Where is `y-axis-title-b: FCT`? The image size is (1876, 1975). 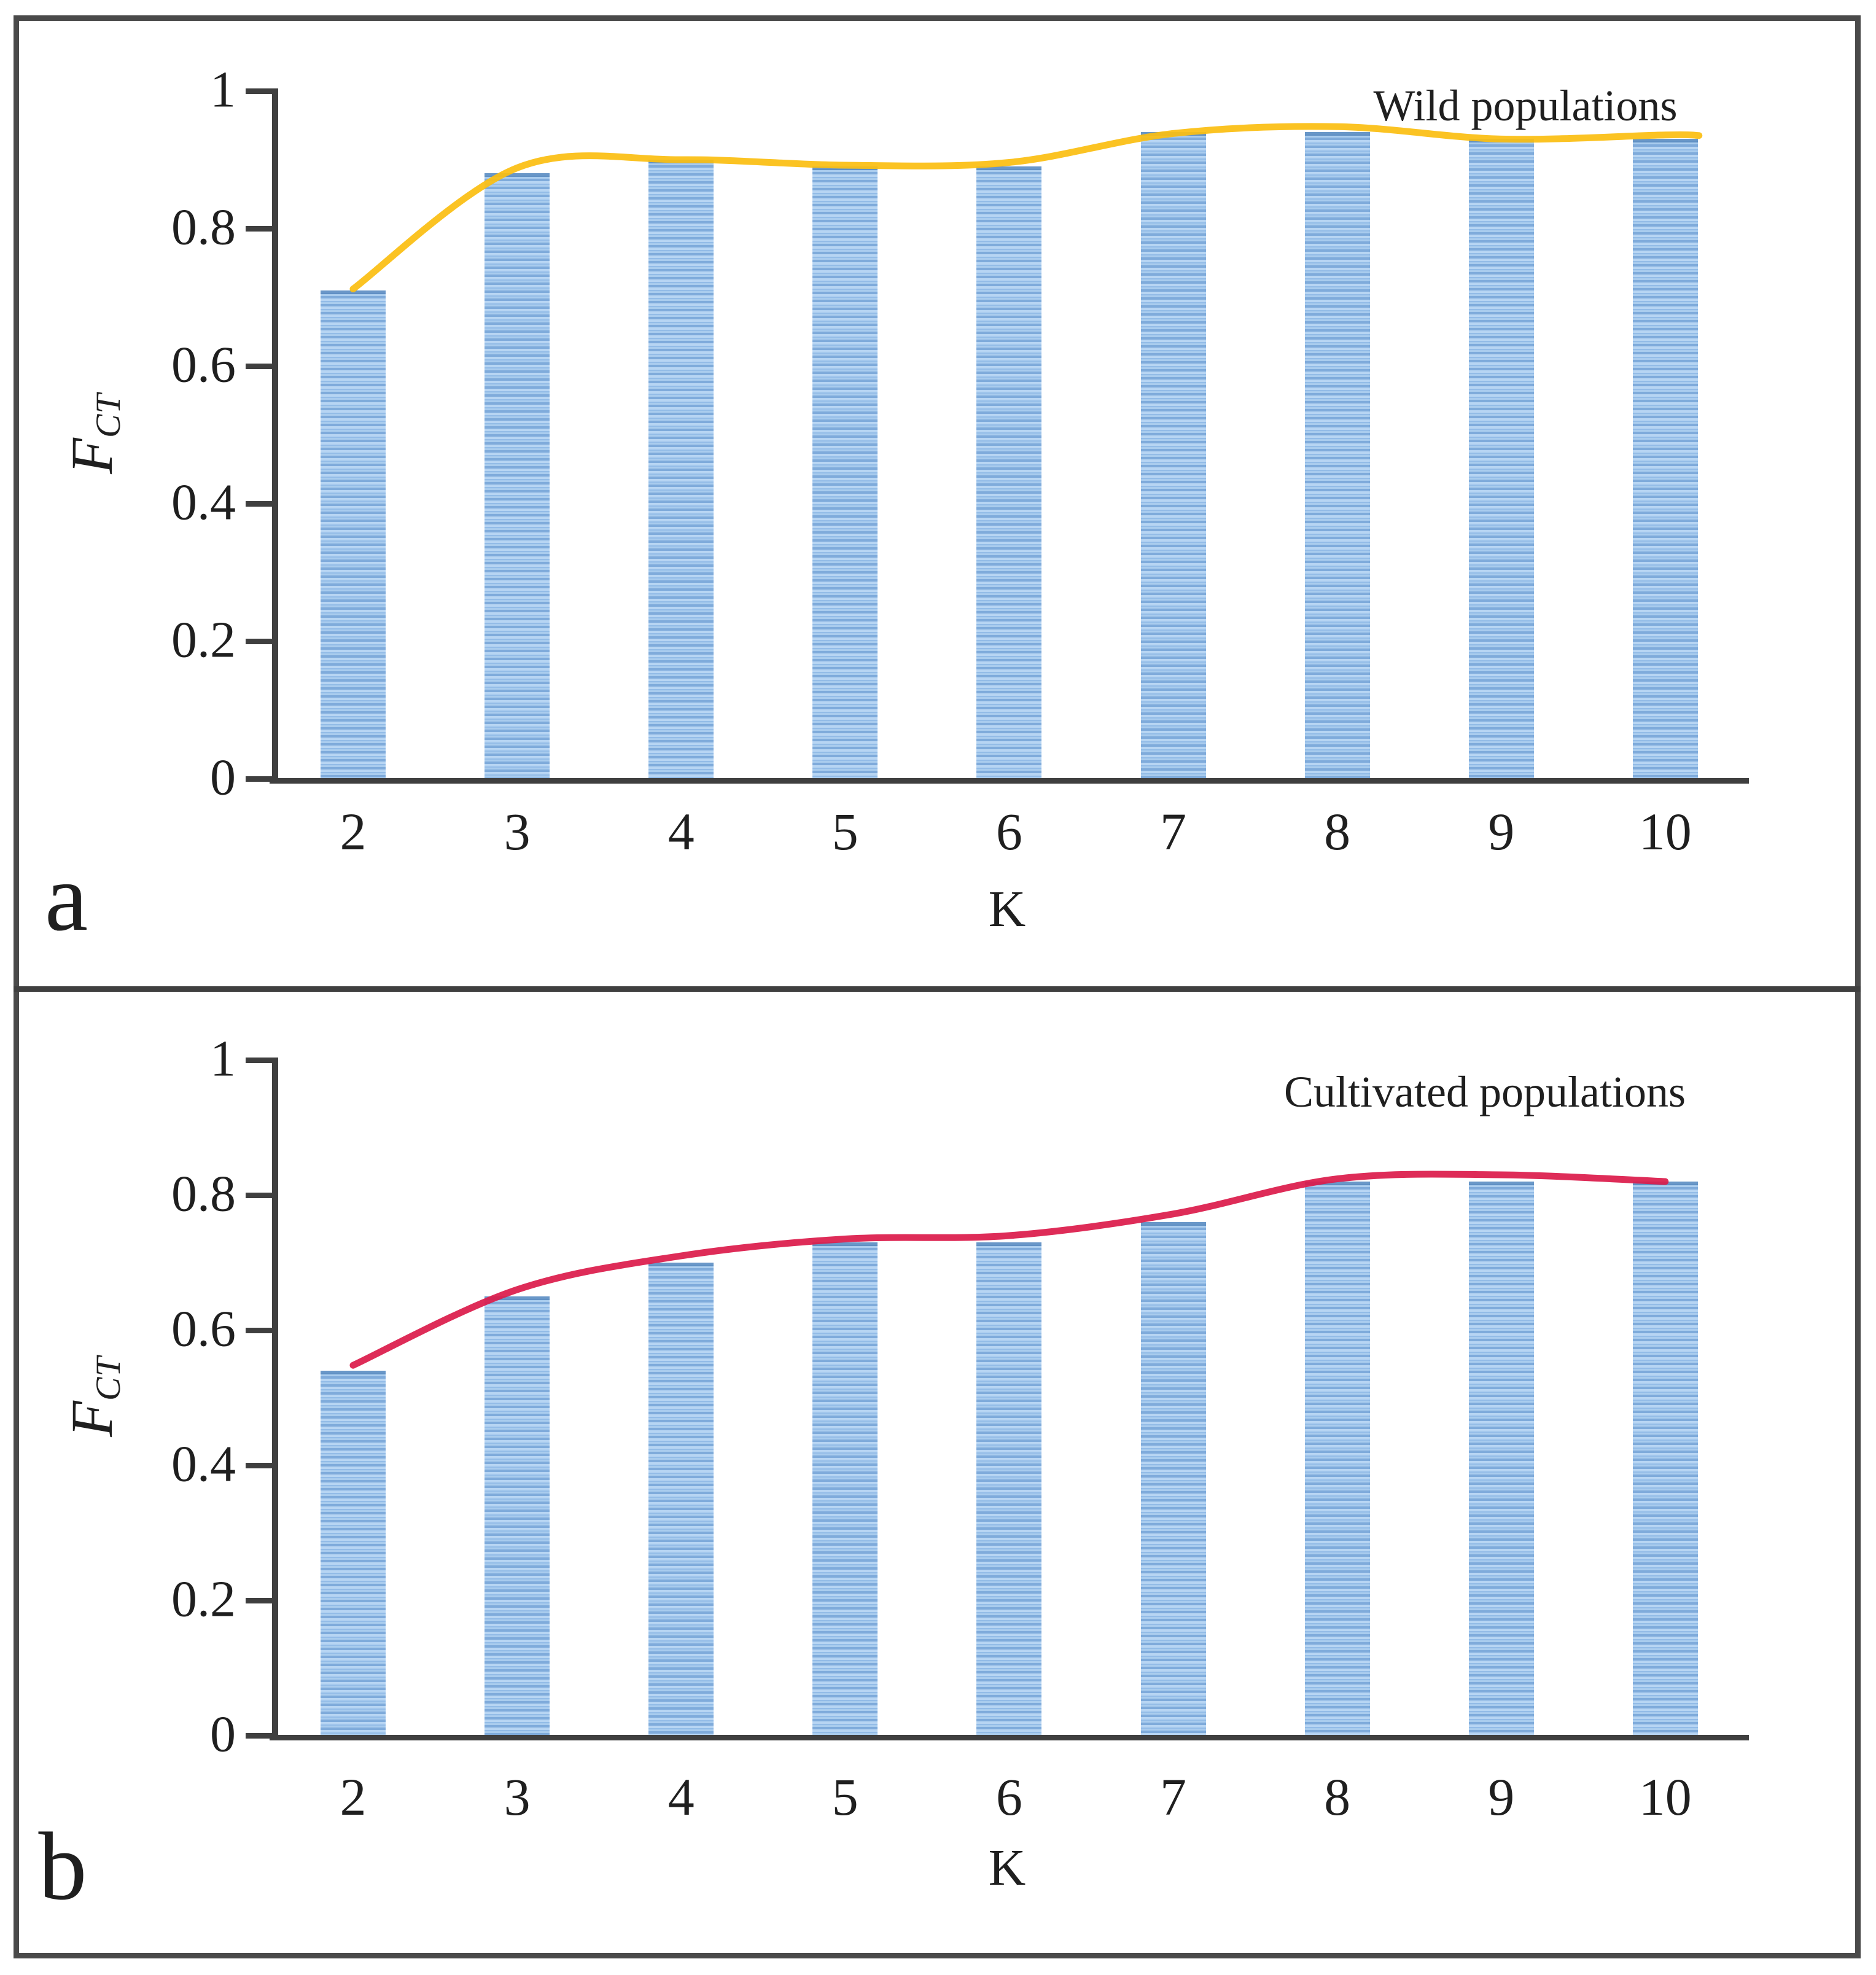
y-axis-title-b: FCT is located at coordinates (93, 1396).